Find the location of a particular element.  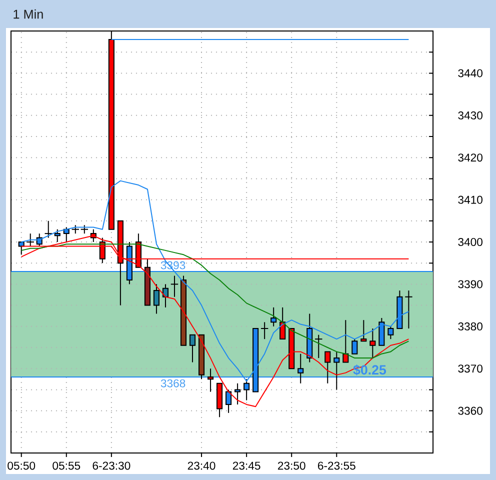

y-tick-label: 3390 is located at coordinates (470, 284).